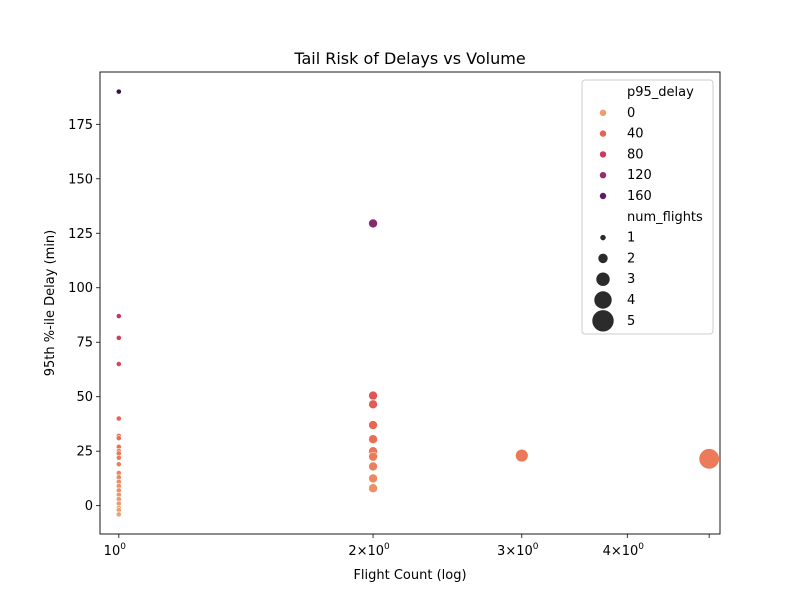  I want to click on legend-size-label: 2, so click(631, 258).